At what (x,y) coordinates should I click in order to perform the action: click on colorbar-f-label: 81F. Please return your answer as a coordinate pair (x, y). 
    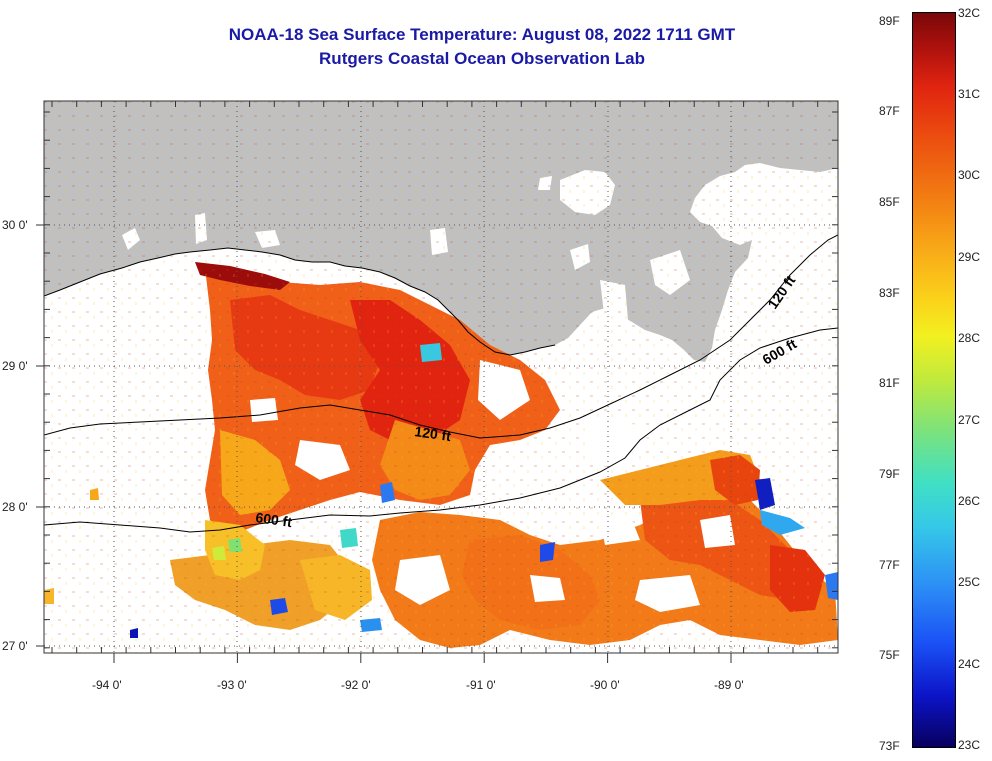
    Looking at the image, I should click on (889, 383).